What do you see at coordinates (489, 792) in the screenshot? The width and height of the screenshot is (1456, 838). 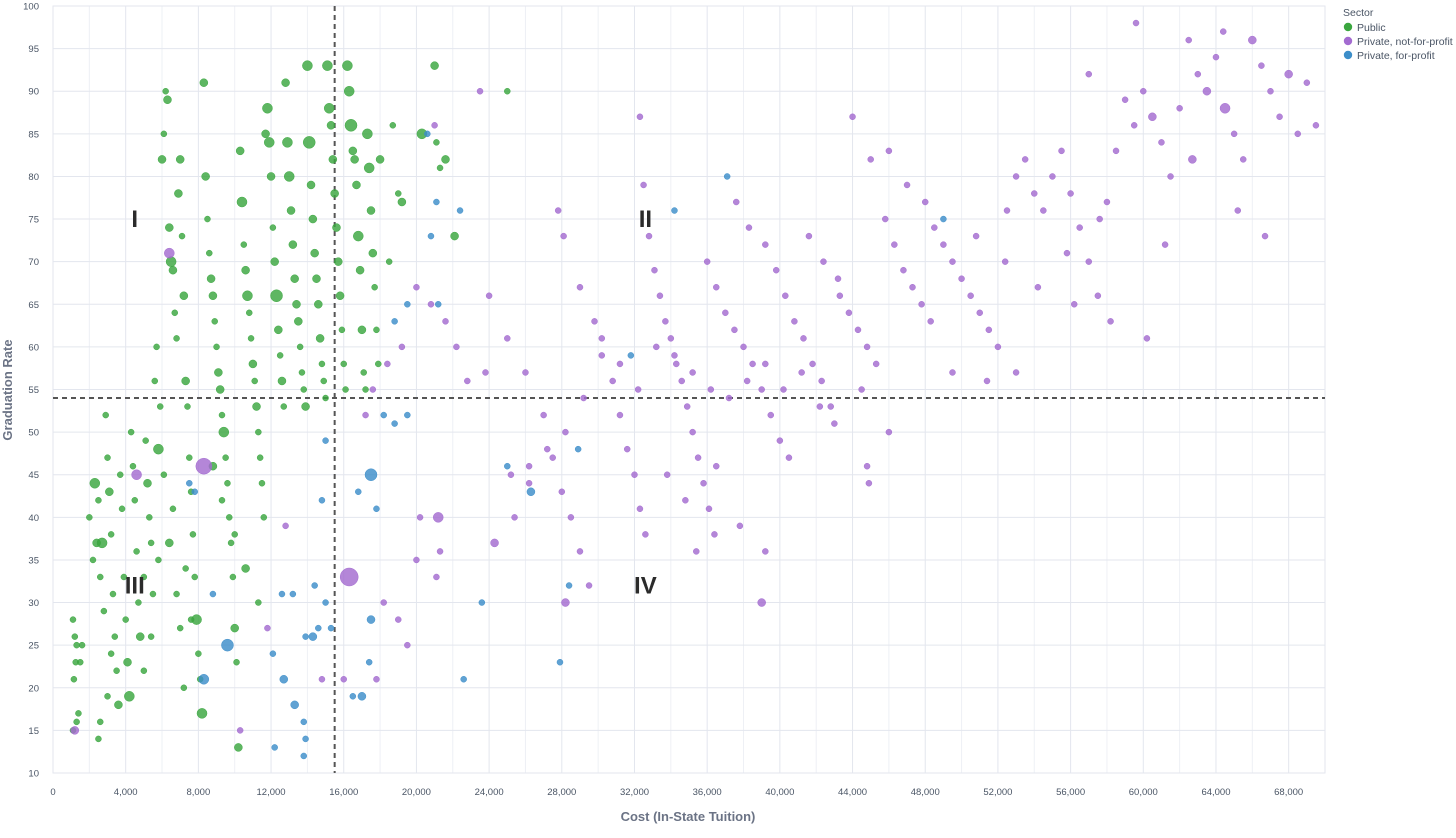 I see `x-tick-label: 24,000` at bounding box center [489, 792].